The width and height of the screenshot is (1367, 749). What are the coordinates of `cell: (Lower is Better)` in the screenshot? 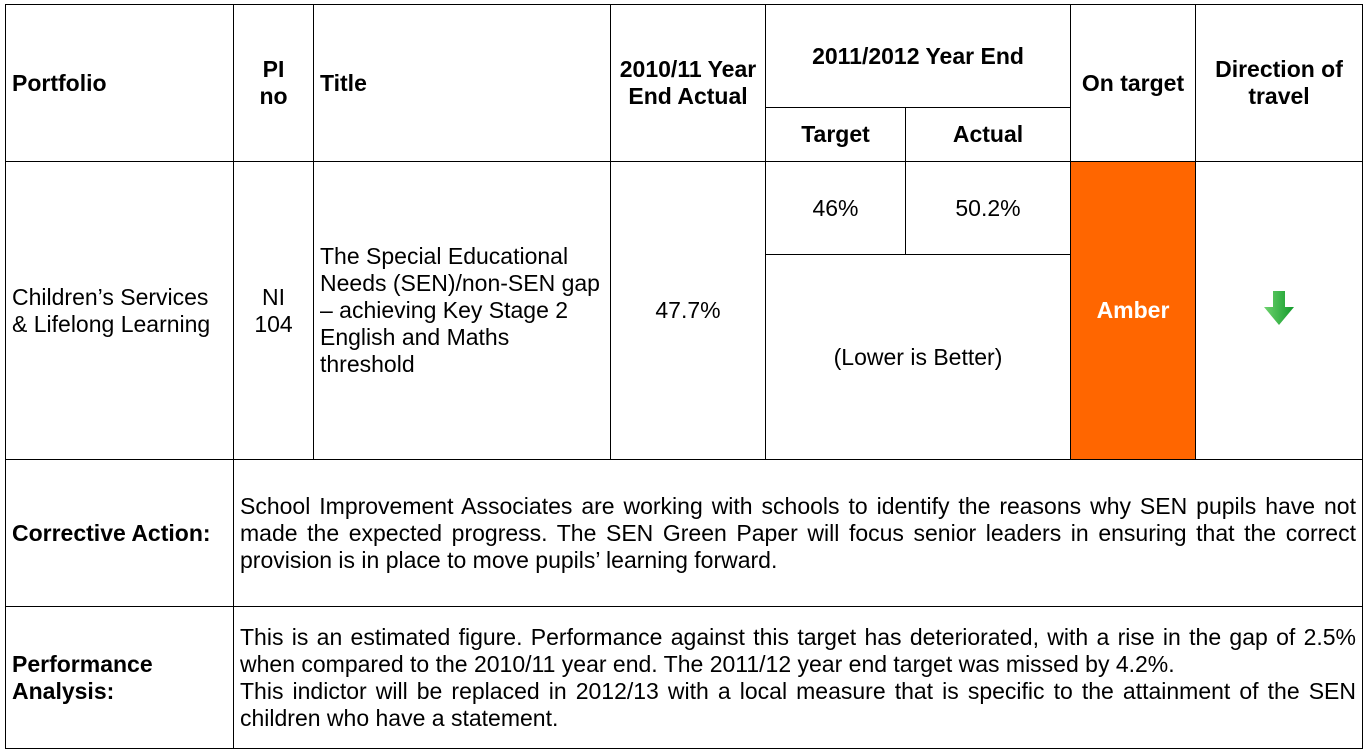 It's located at (918, 357).